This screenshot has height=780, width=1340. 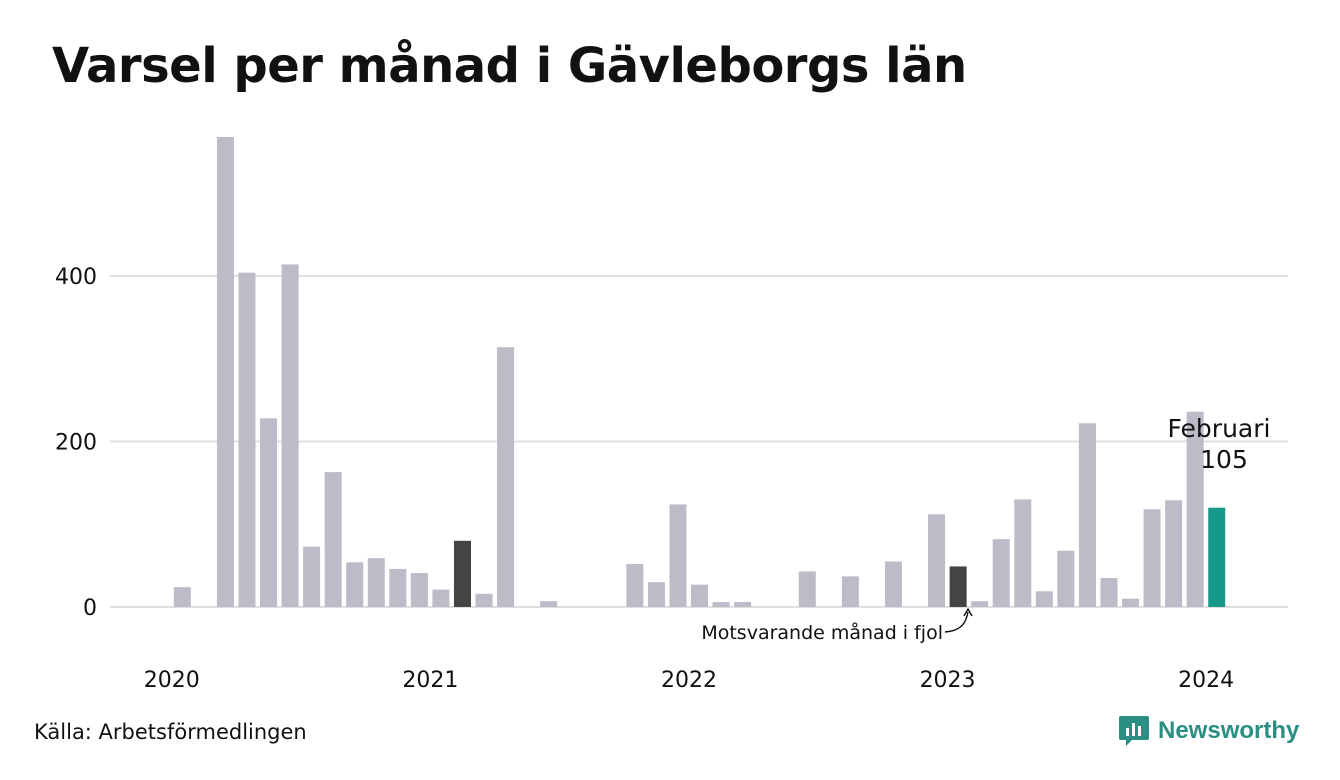 What do you see at coordinates (1224, 459) in the screenshot?
I see `current-month-value: 105` at bounding box center [1224, 459].